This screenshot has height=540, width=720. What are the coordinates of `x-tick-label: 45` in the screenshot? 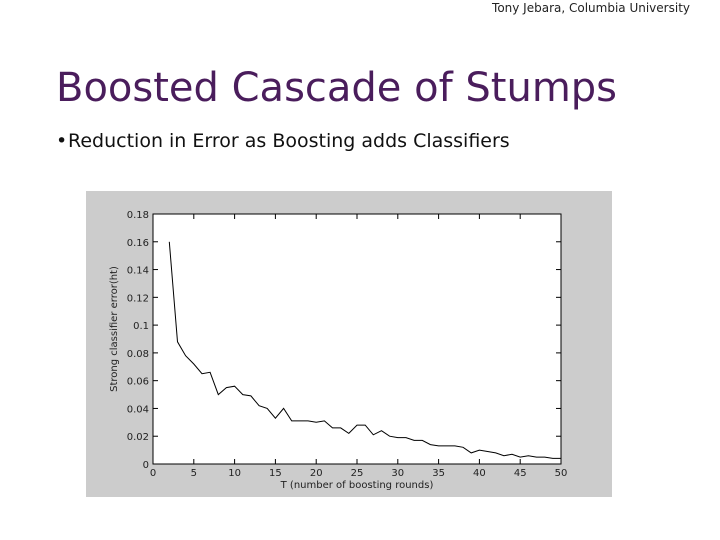 It's located at (520, 473).